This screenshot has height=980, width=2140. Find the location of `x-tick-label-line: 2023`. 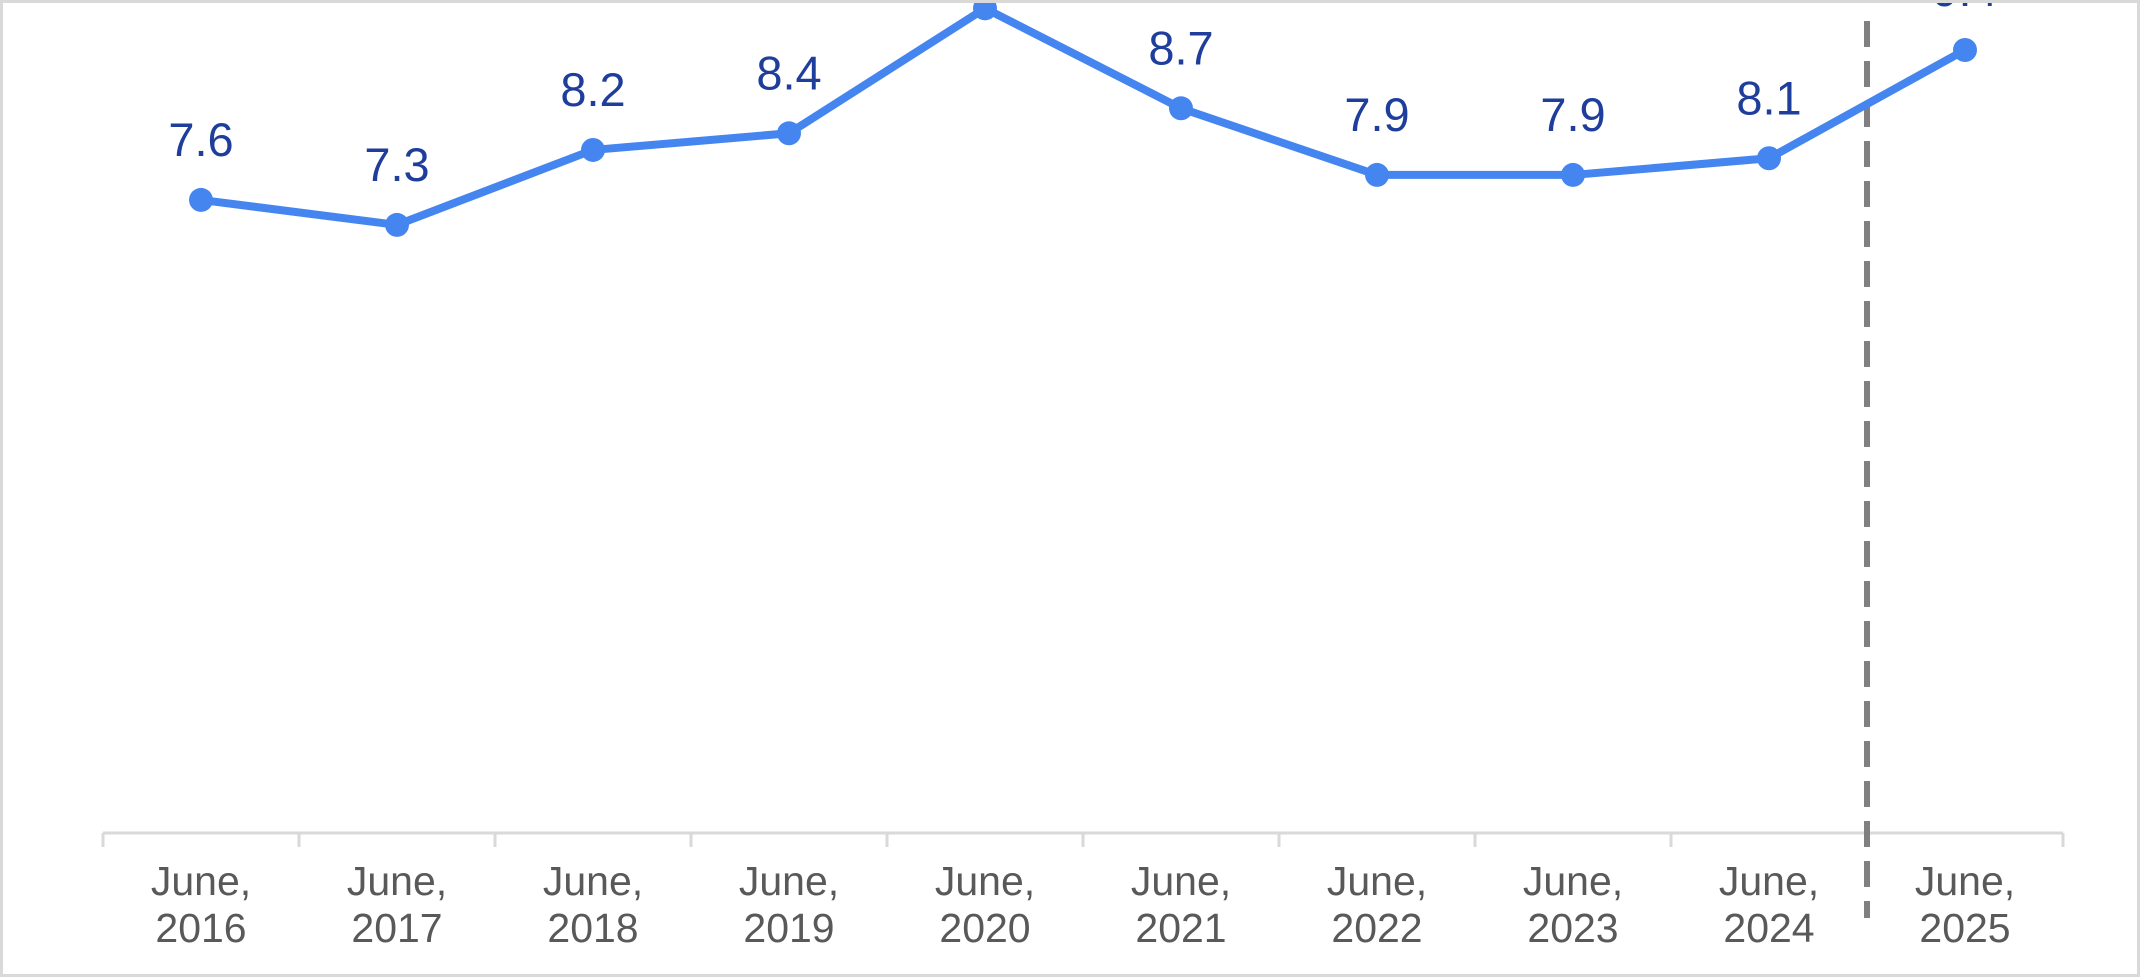

x-tick-label-line: 2023 is located at coordinates (1572, 928).